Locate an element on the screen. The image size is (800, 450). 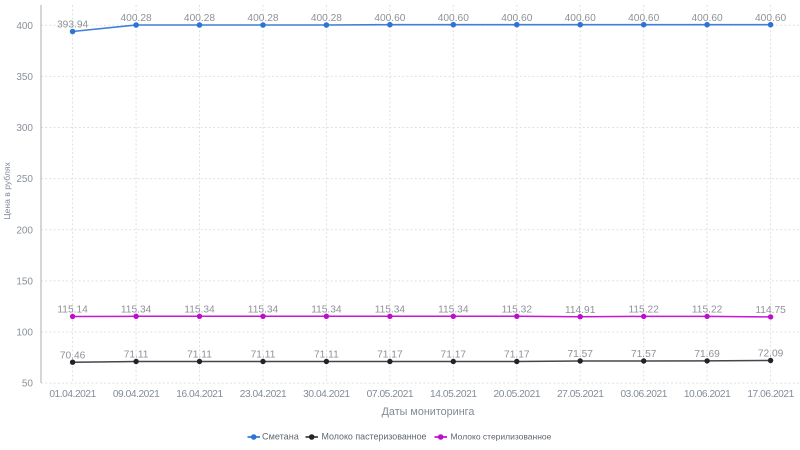
svg-text: 07.05.2021 is located at coordinates (390, 394).